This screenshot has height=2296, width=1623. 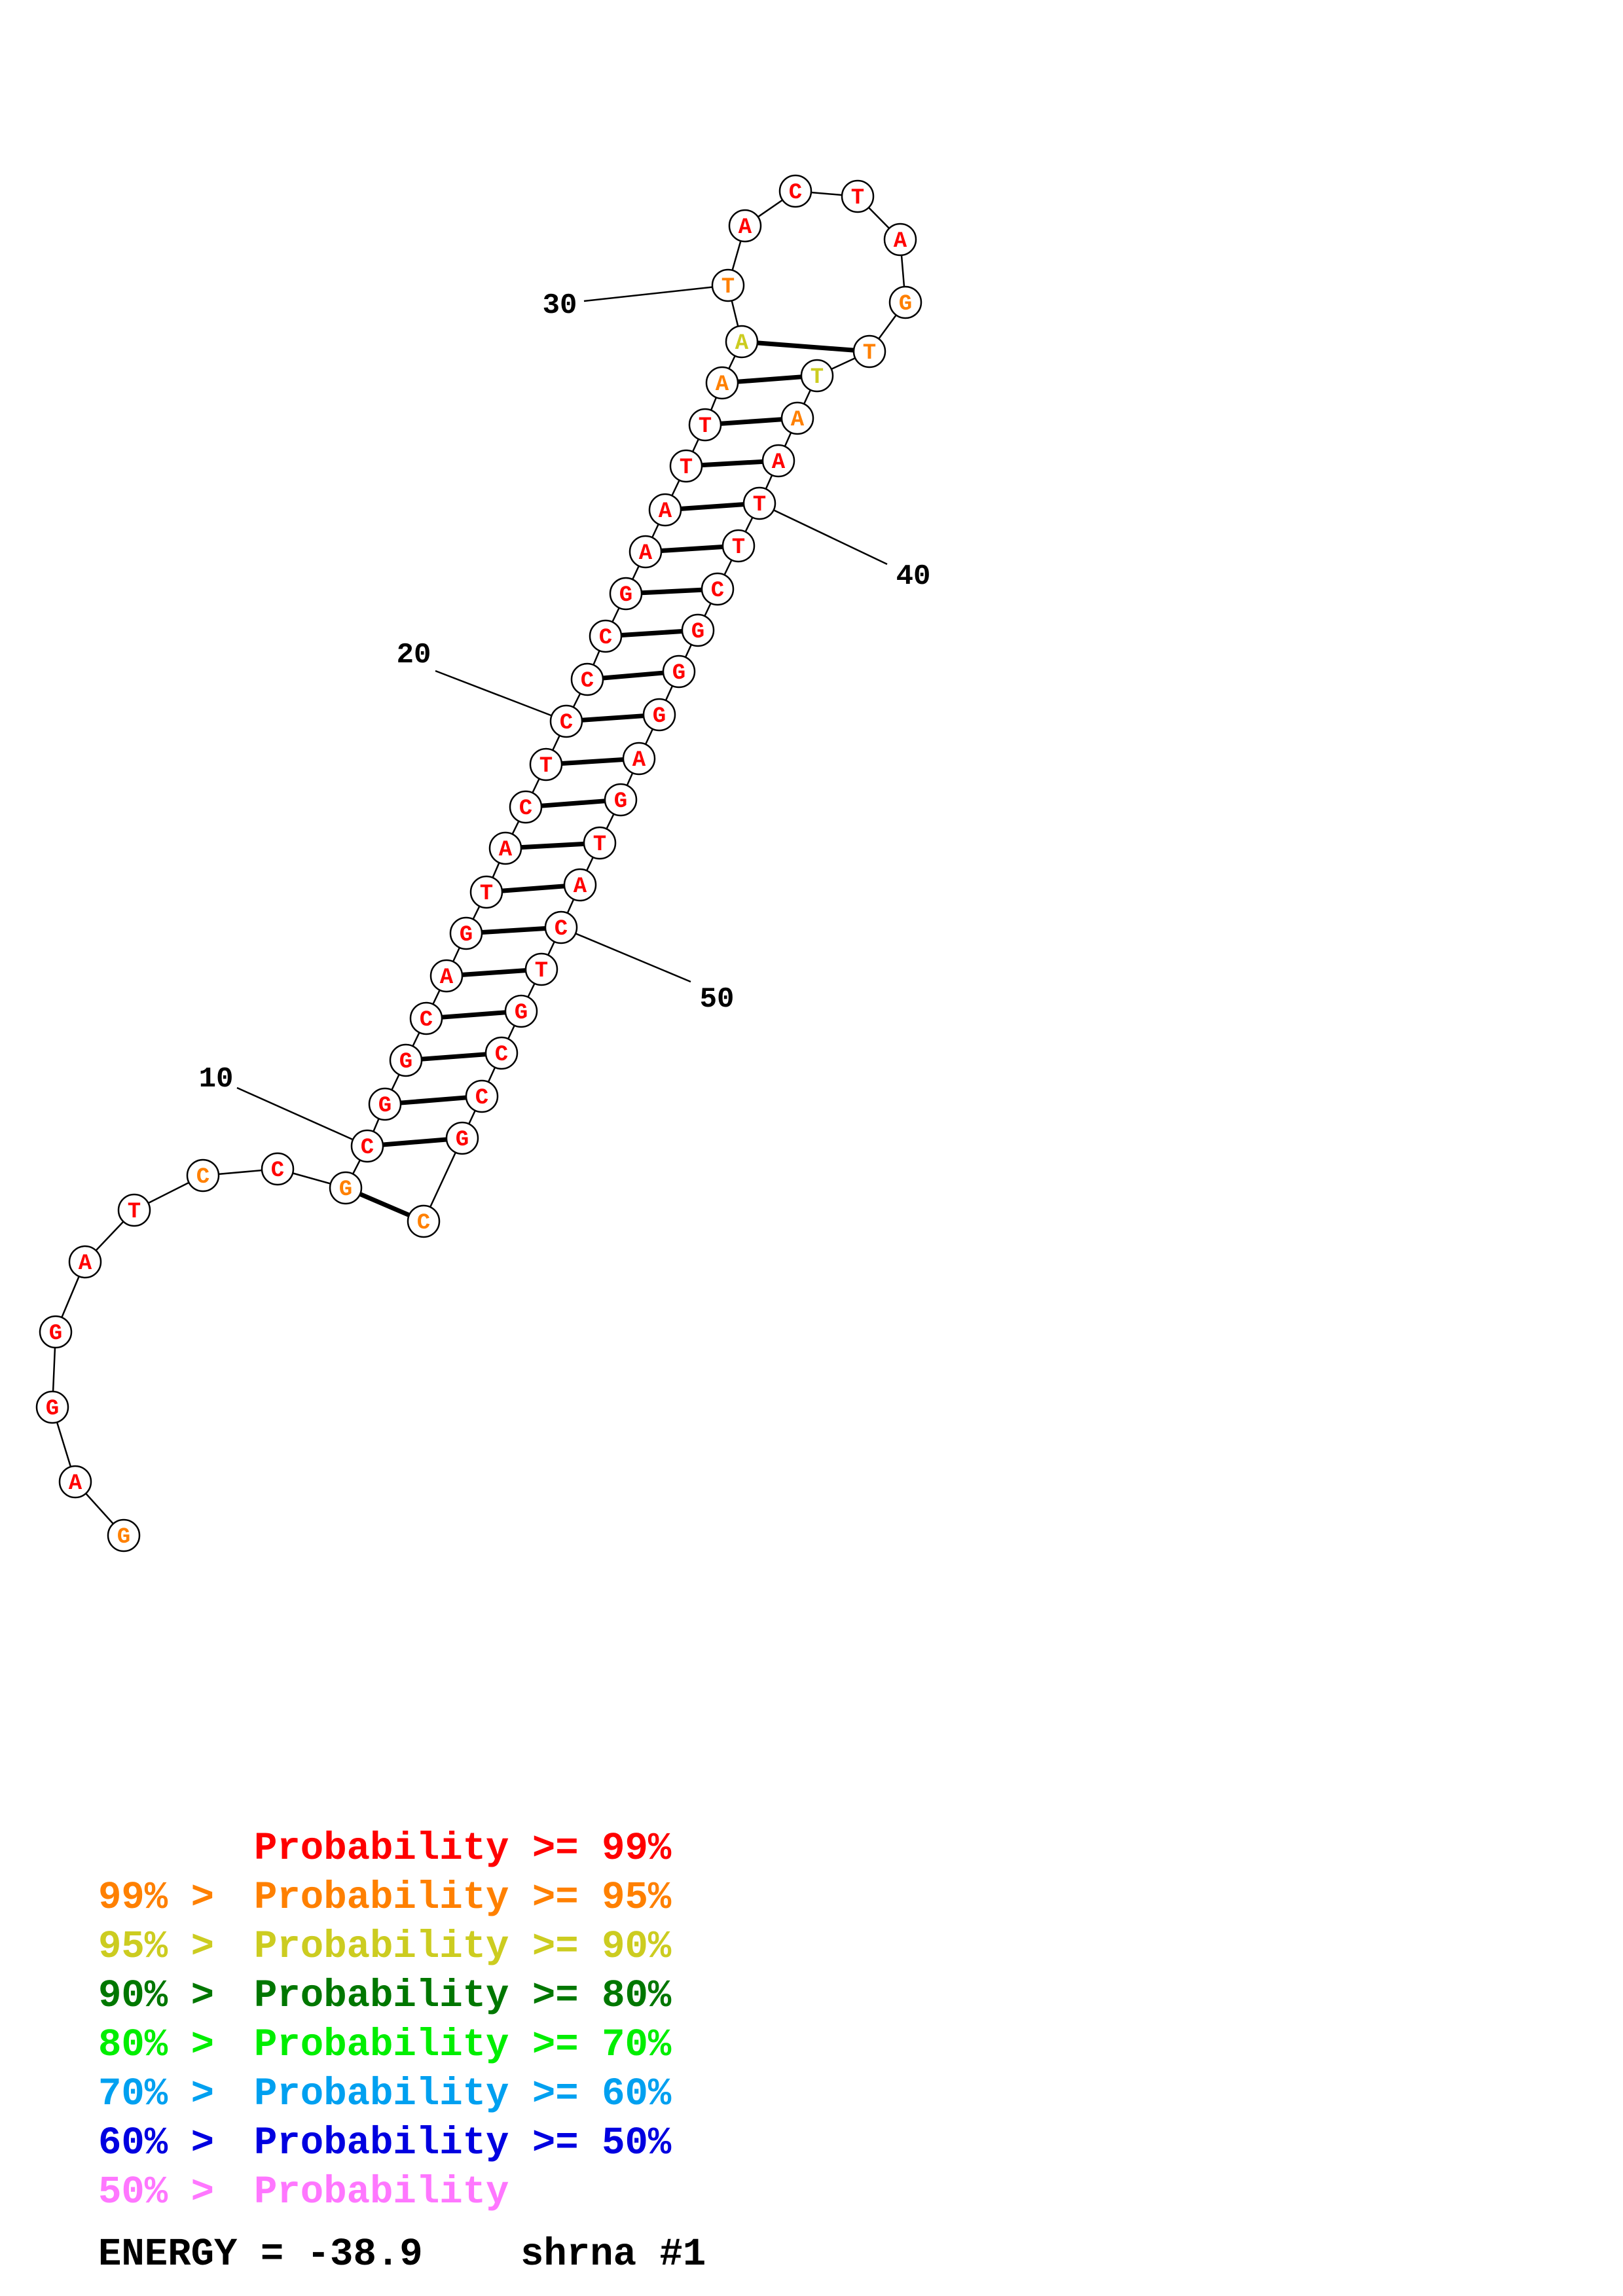 What do you see at coordinates (385, 1947) in the screenshot?
I see `legend-row: 95% > Probability >= 90%` at bounding box center [385, 1947].